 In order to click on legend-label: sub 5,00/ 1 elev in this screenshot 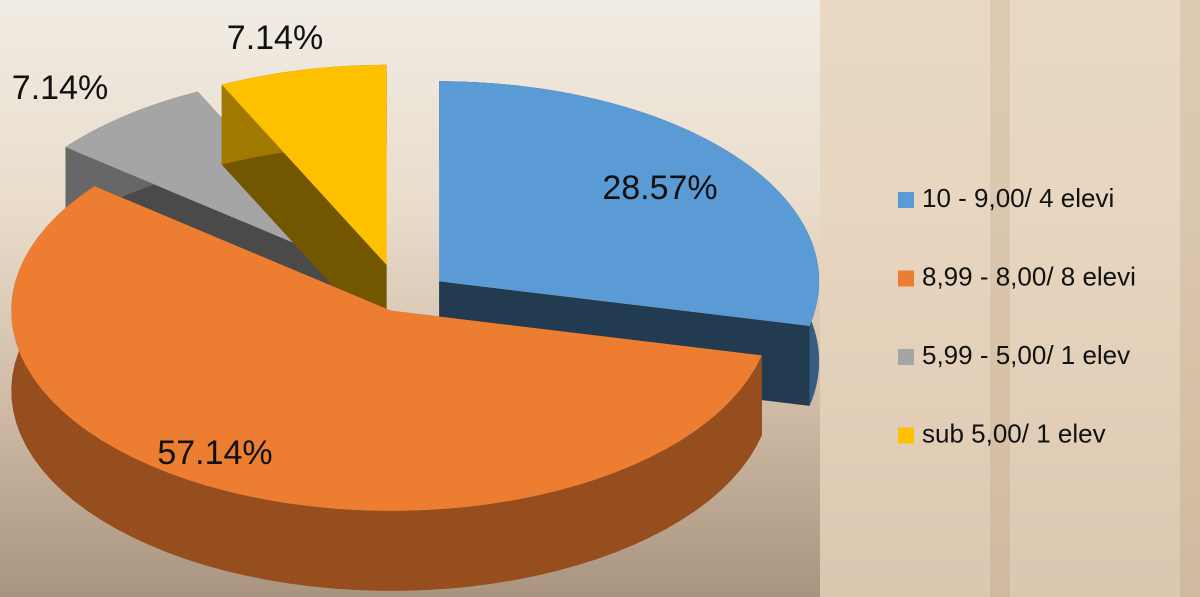, I will do `click(1014, 433)`.